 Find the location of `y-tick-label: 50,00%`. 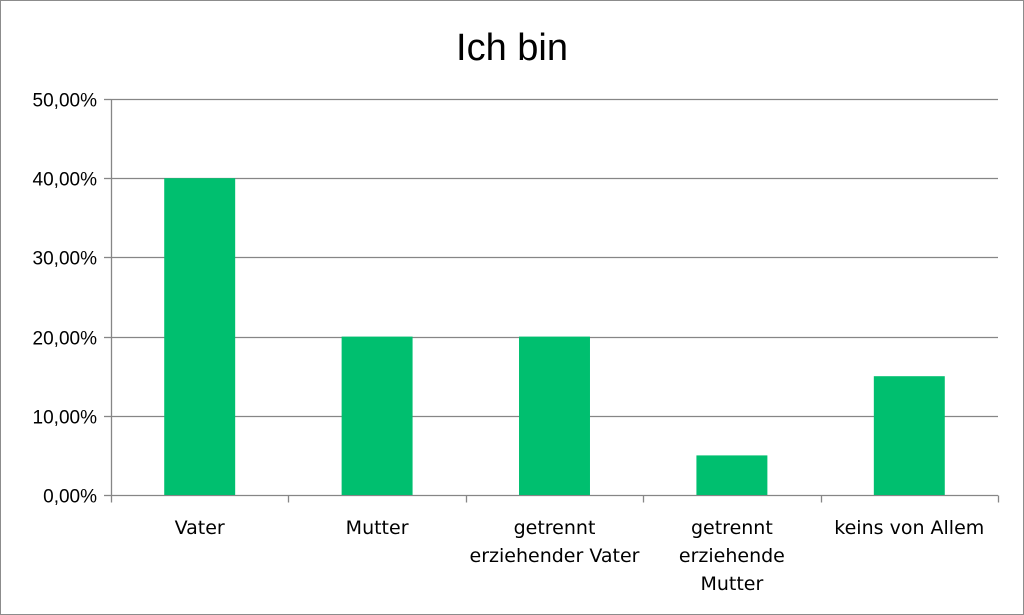

y-tick-label: 50,00% is located at coordinates (65, 101).